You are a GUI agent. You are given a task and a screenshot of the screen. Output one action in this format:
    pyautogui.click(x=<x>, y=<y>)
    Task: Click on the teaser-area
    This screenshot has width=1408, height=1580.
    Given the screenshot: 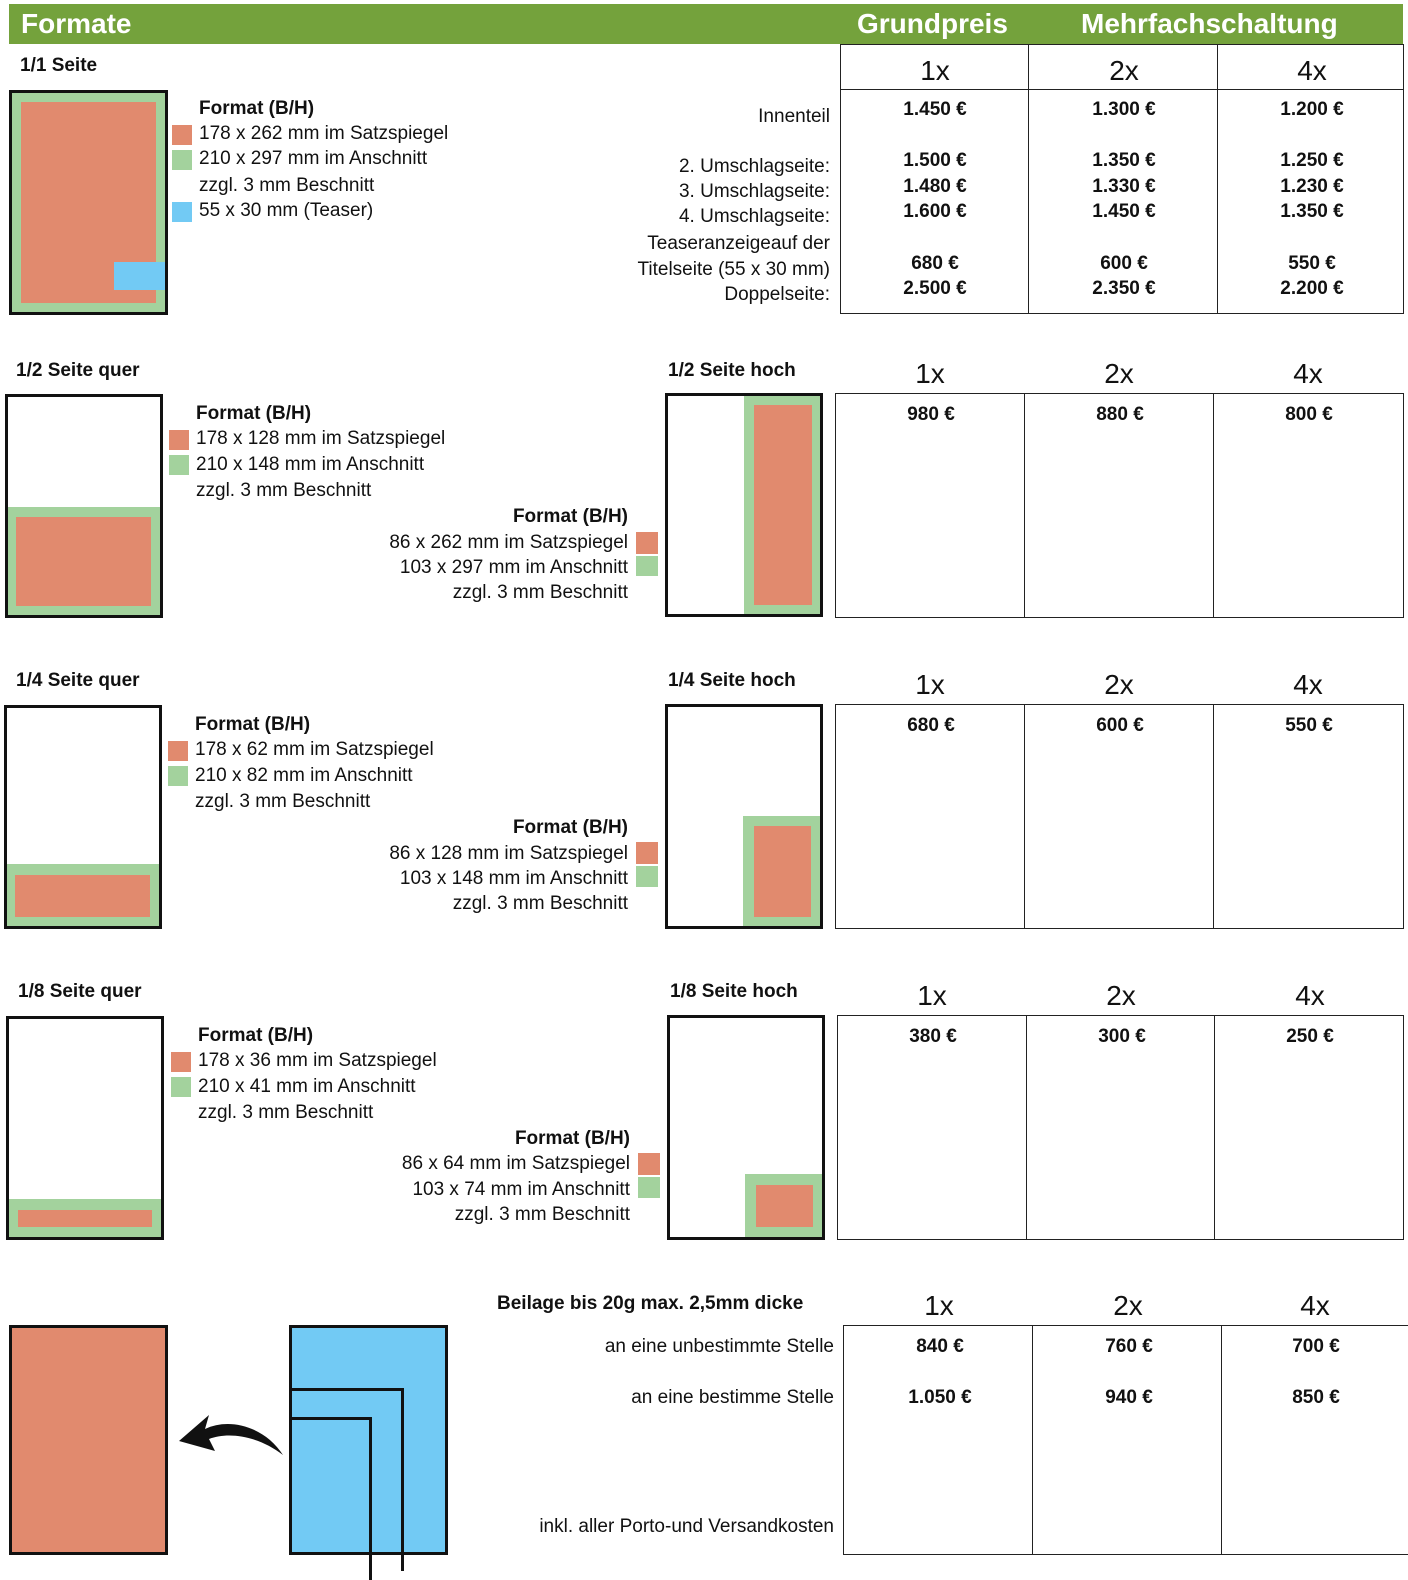 What is the action you would take?
    pyautogui.click(x=139, y=276)
    